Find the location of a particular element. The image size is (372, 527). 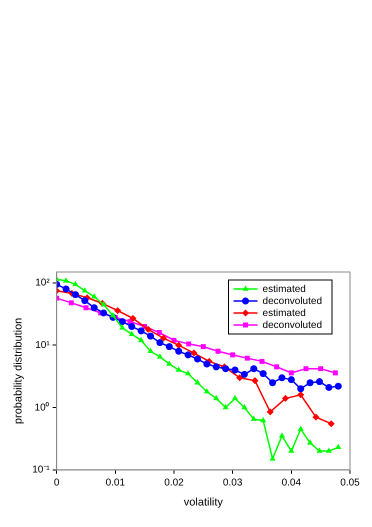

x-tick-label: 0 is located at coordinates (57, 483).